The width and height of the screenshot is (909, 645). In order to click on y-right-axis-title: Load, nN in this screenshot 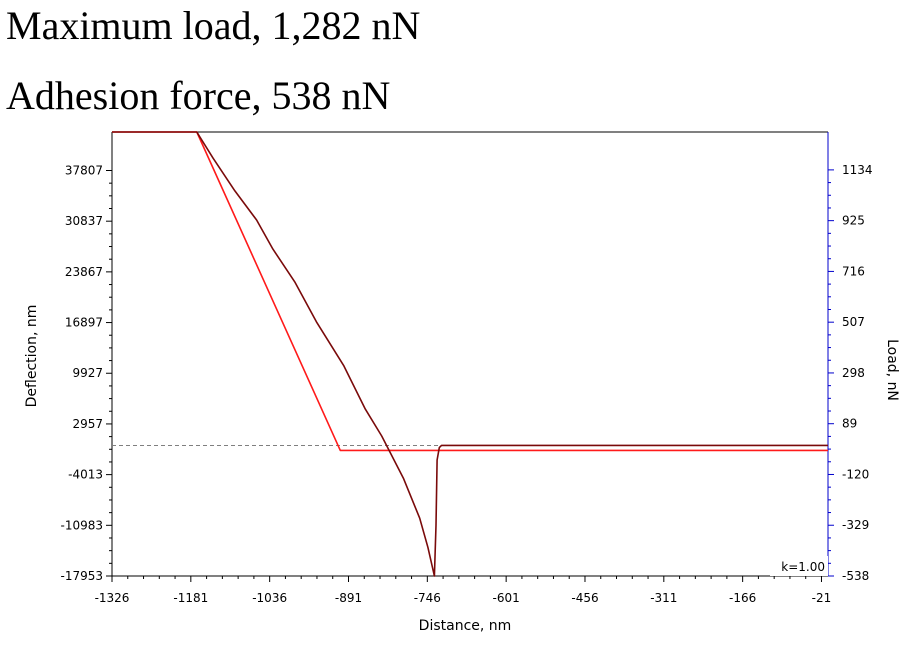, I will do `click(892, 370)`.